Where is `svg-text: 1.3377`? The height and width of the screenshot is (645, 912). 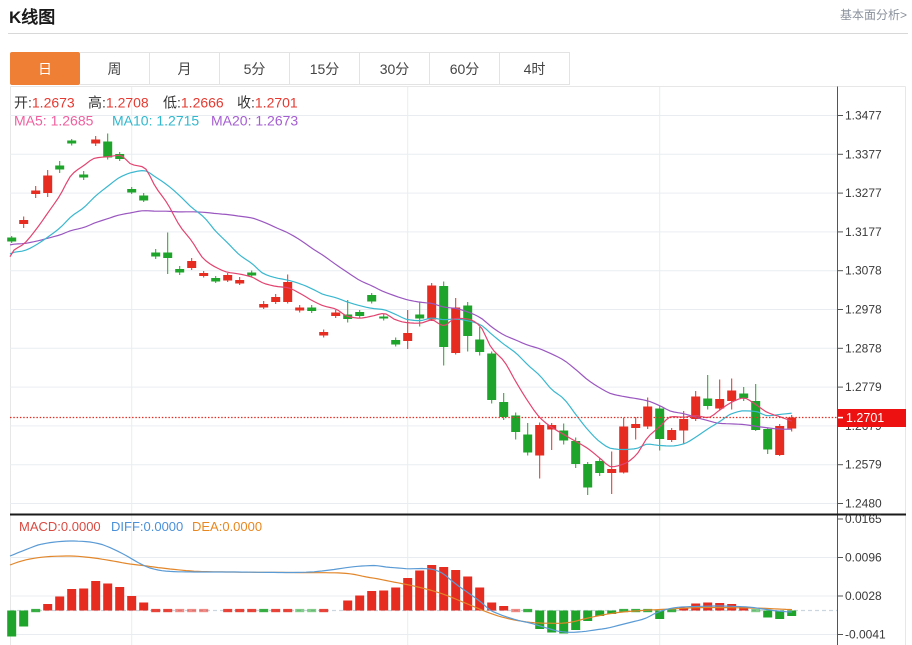 svg-text: 1.3377 is located at coordinates (863, 154).